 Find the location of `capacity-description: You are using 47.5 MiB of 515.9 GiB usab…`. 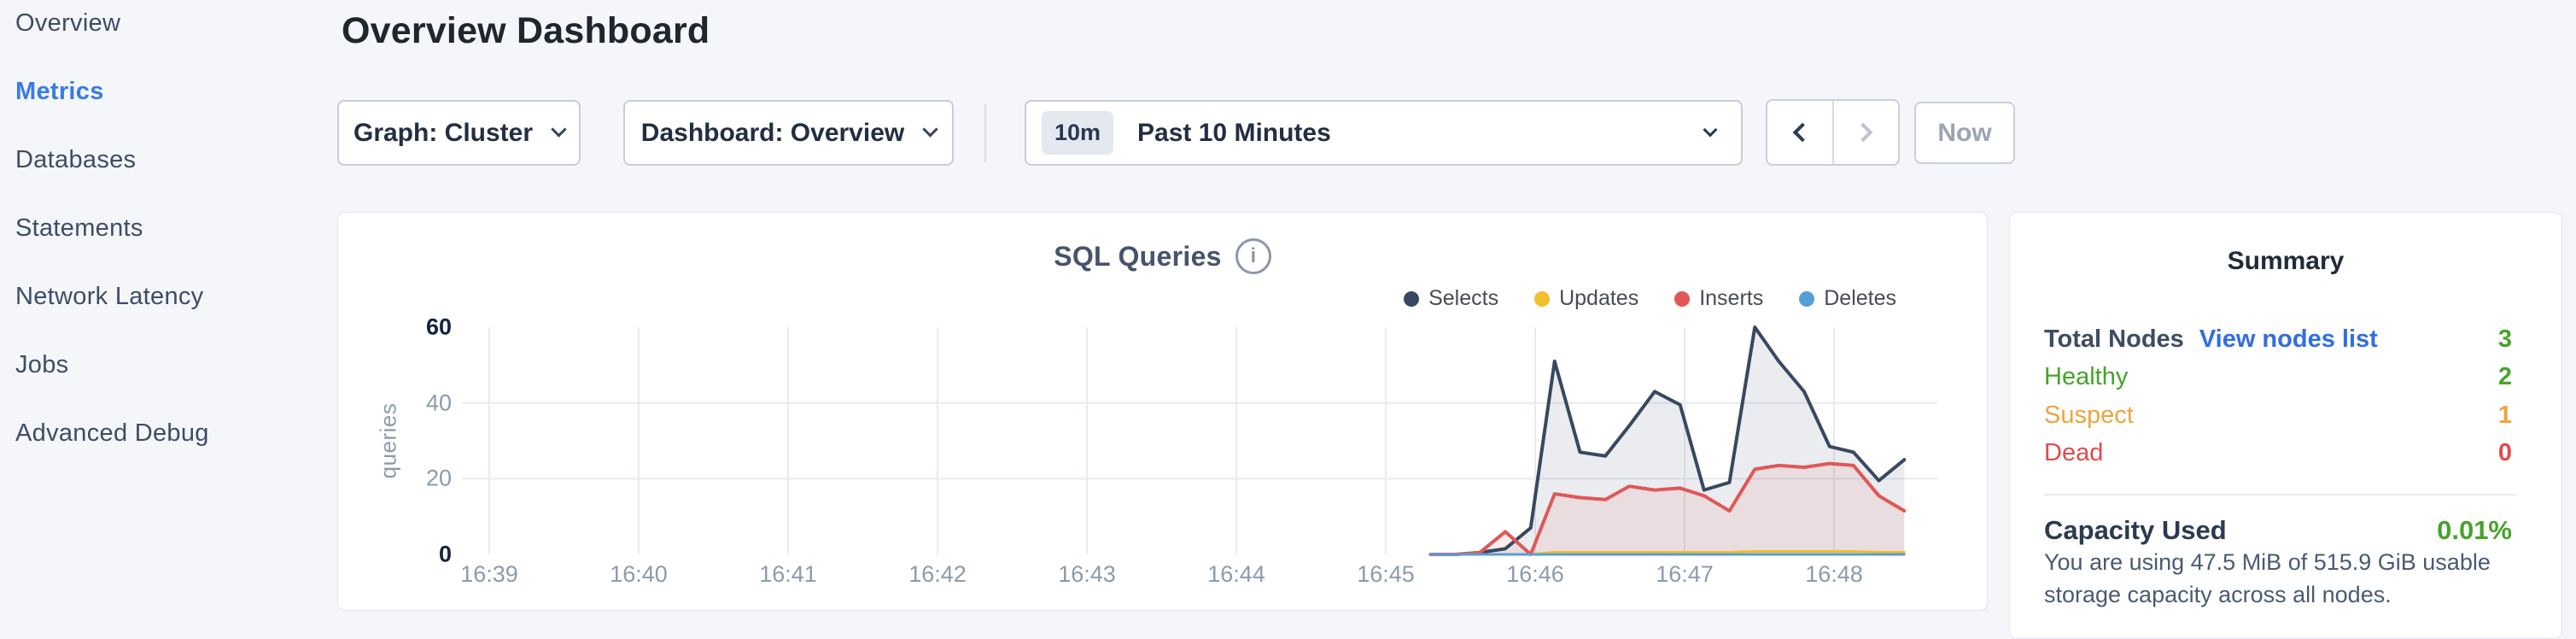

capacity-description: You are using 47.5 MiB of 515.9 GiB usab… is located at coordinates (2267, 578).